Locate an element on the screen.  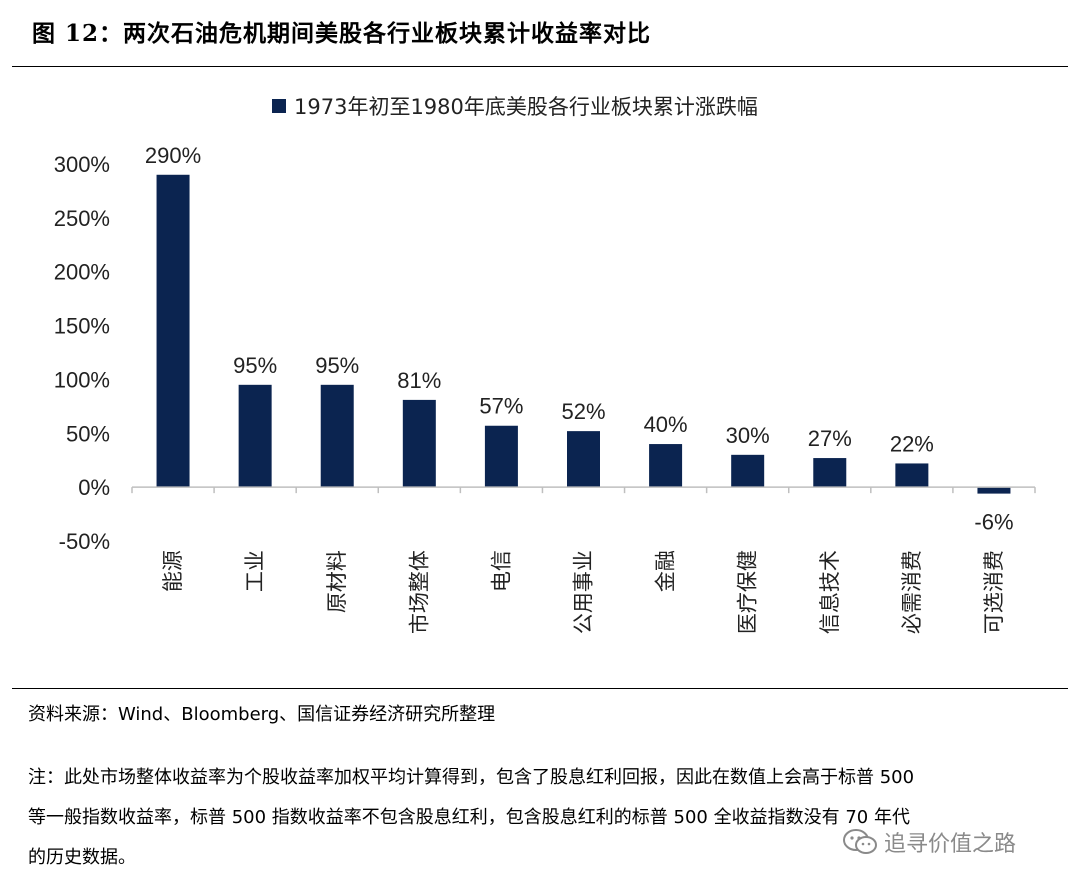
data-label: 40% is located at coordinates (666, 424).